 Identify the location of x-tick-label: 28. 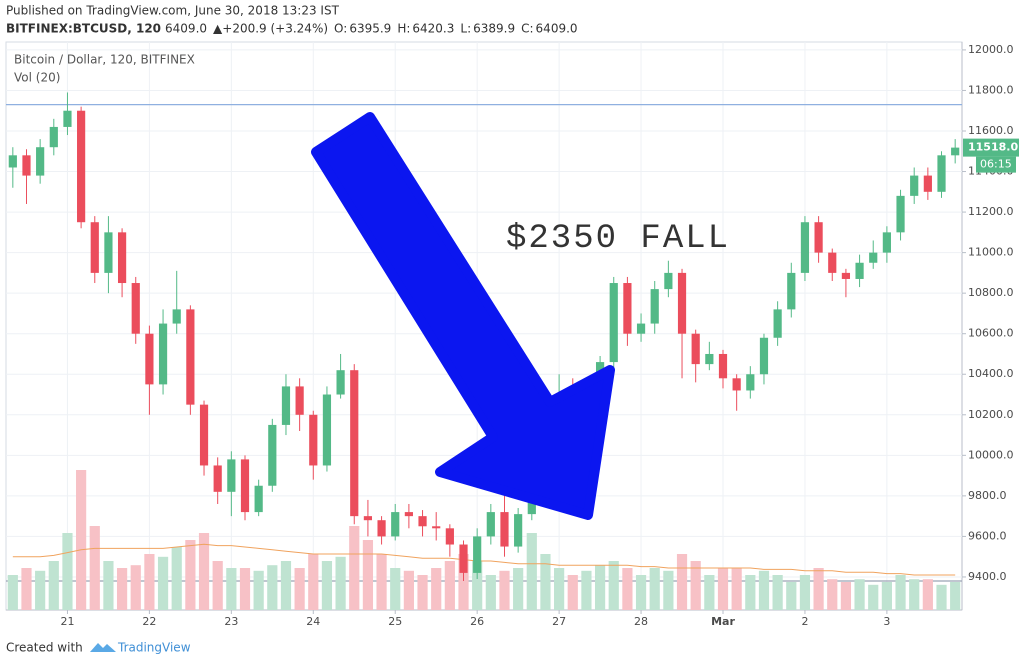
(641, 621).